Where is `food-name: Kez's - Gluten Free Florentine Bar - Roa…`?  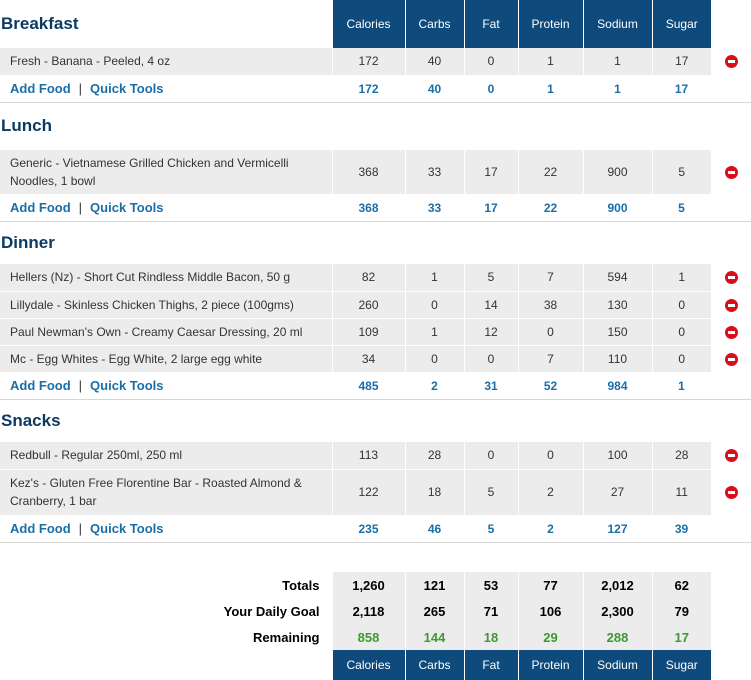
food-name: Kez's - Gluten Free Florentine Bar - Roa… is located at coordinates (166, 492).